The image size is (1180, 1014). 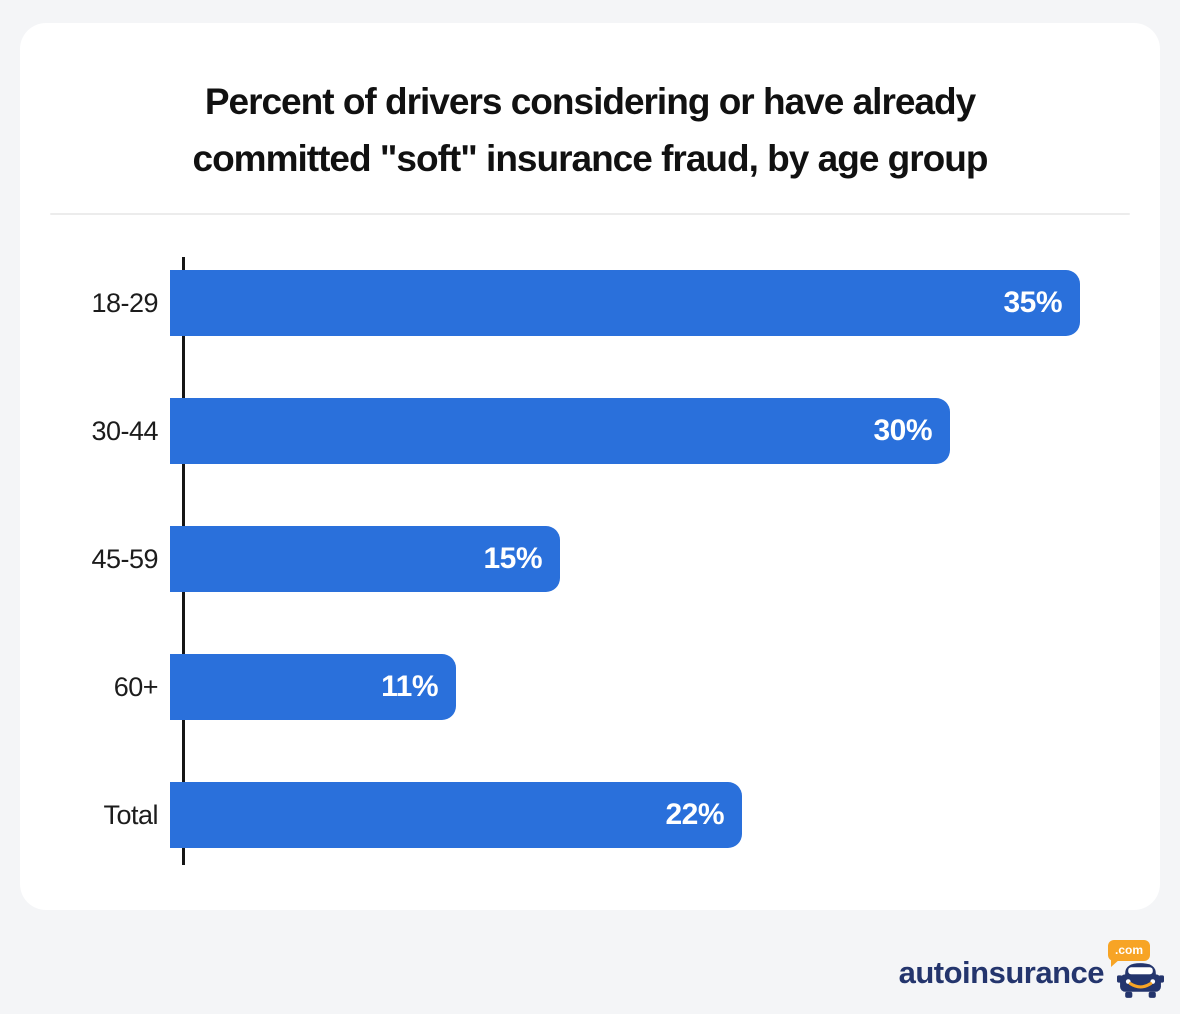 I want to click on bar: 30%, so click(x=560, y=431).